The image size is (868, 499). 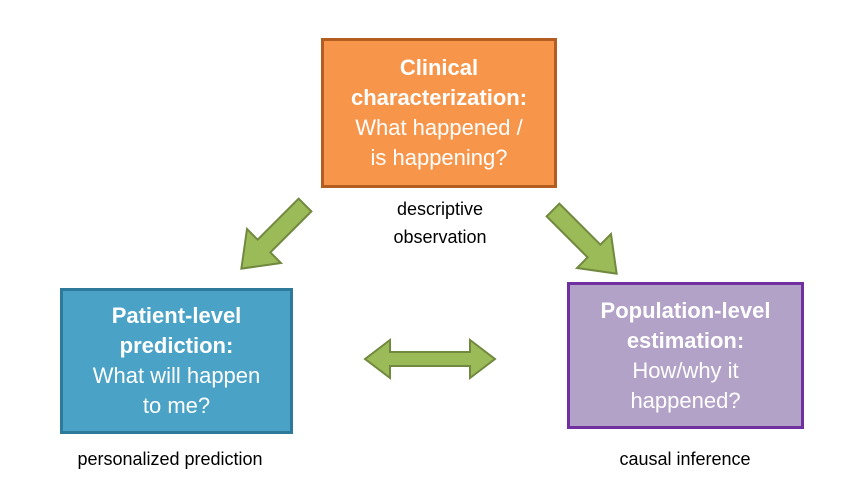 I want to click on top-caption-line2: observation, so click(x=440, y=237).